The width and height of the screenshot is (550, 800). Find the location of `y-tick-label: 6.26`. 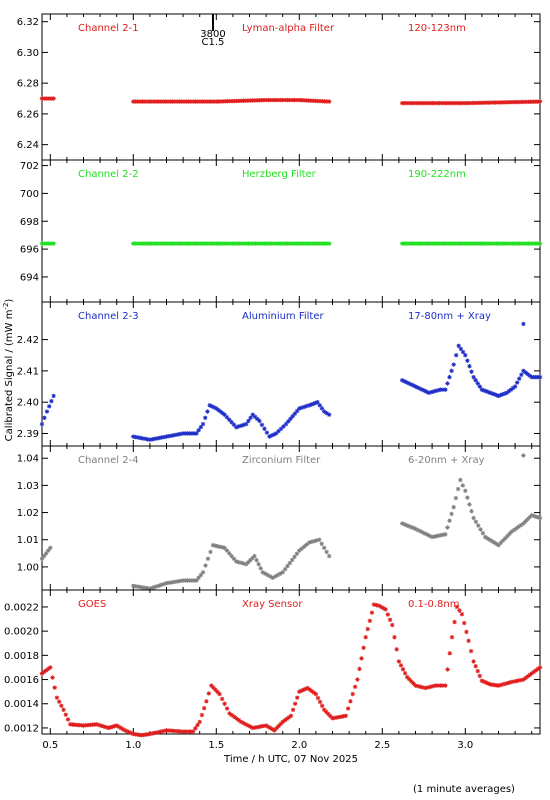

y-tick-label: 6.26 is located at coordinates (28, 114).